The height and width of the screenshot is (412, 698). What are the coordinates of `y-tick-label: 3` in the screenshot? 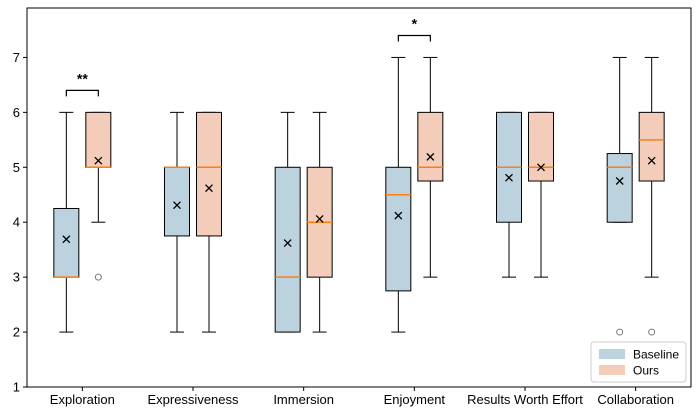 It's located at (16, 277).